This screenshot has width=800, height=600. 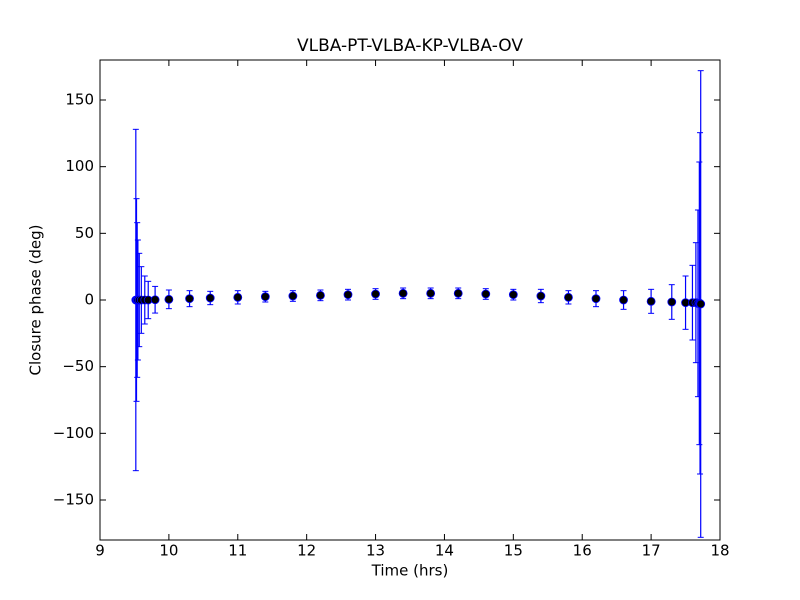 What do you see at coordinates (84, 233) in the screenshot?
I see `y-tick-label: 50` at bounding box center [84, 233].